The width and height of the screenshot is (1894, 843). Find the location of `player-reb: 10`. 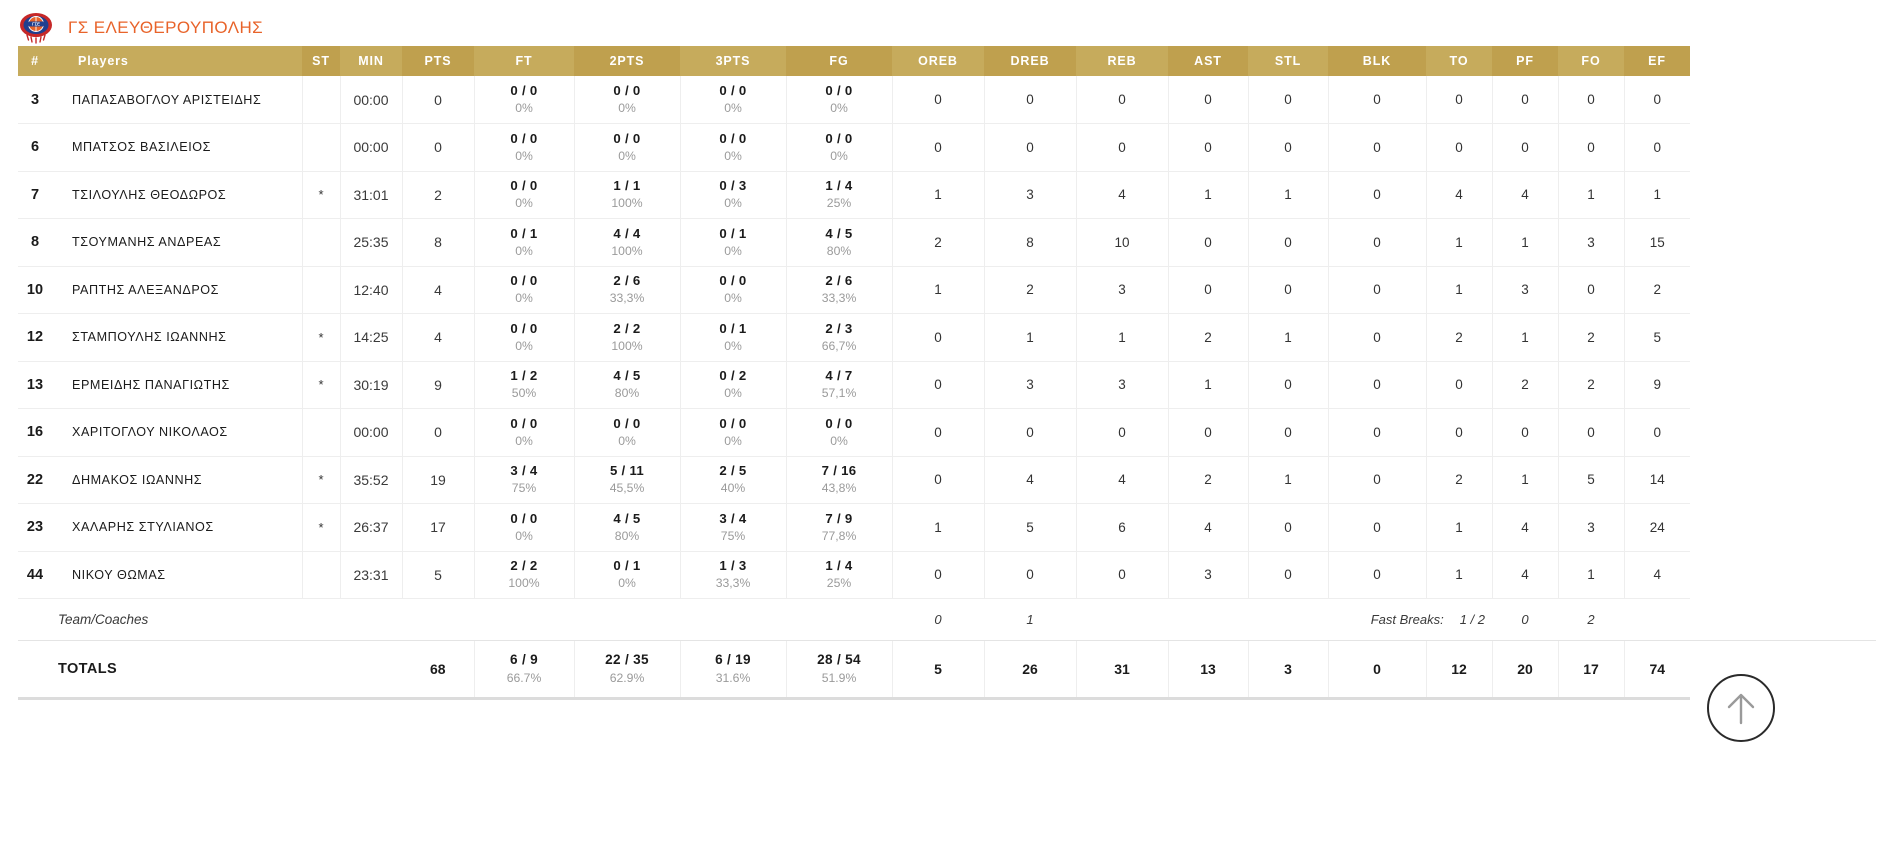

player-reb: 10 is located at coordinates (1122, 242).